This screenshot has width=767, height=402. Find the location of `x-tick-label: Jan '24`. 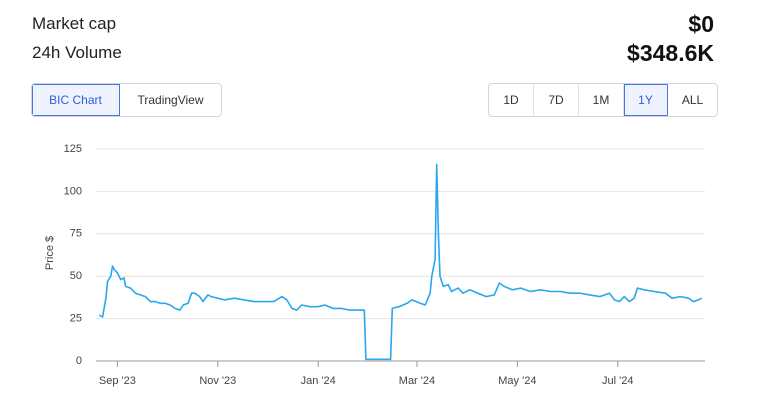

x-tick-label: Jan '24 is located at coordinates (318, 381).